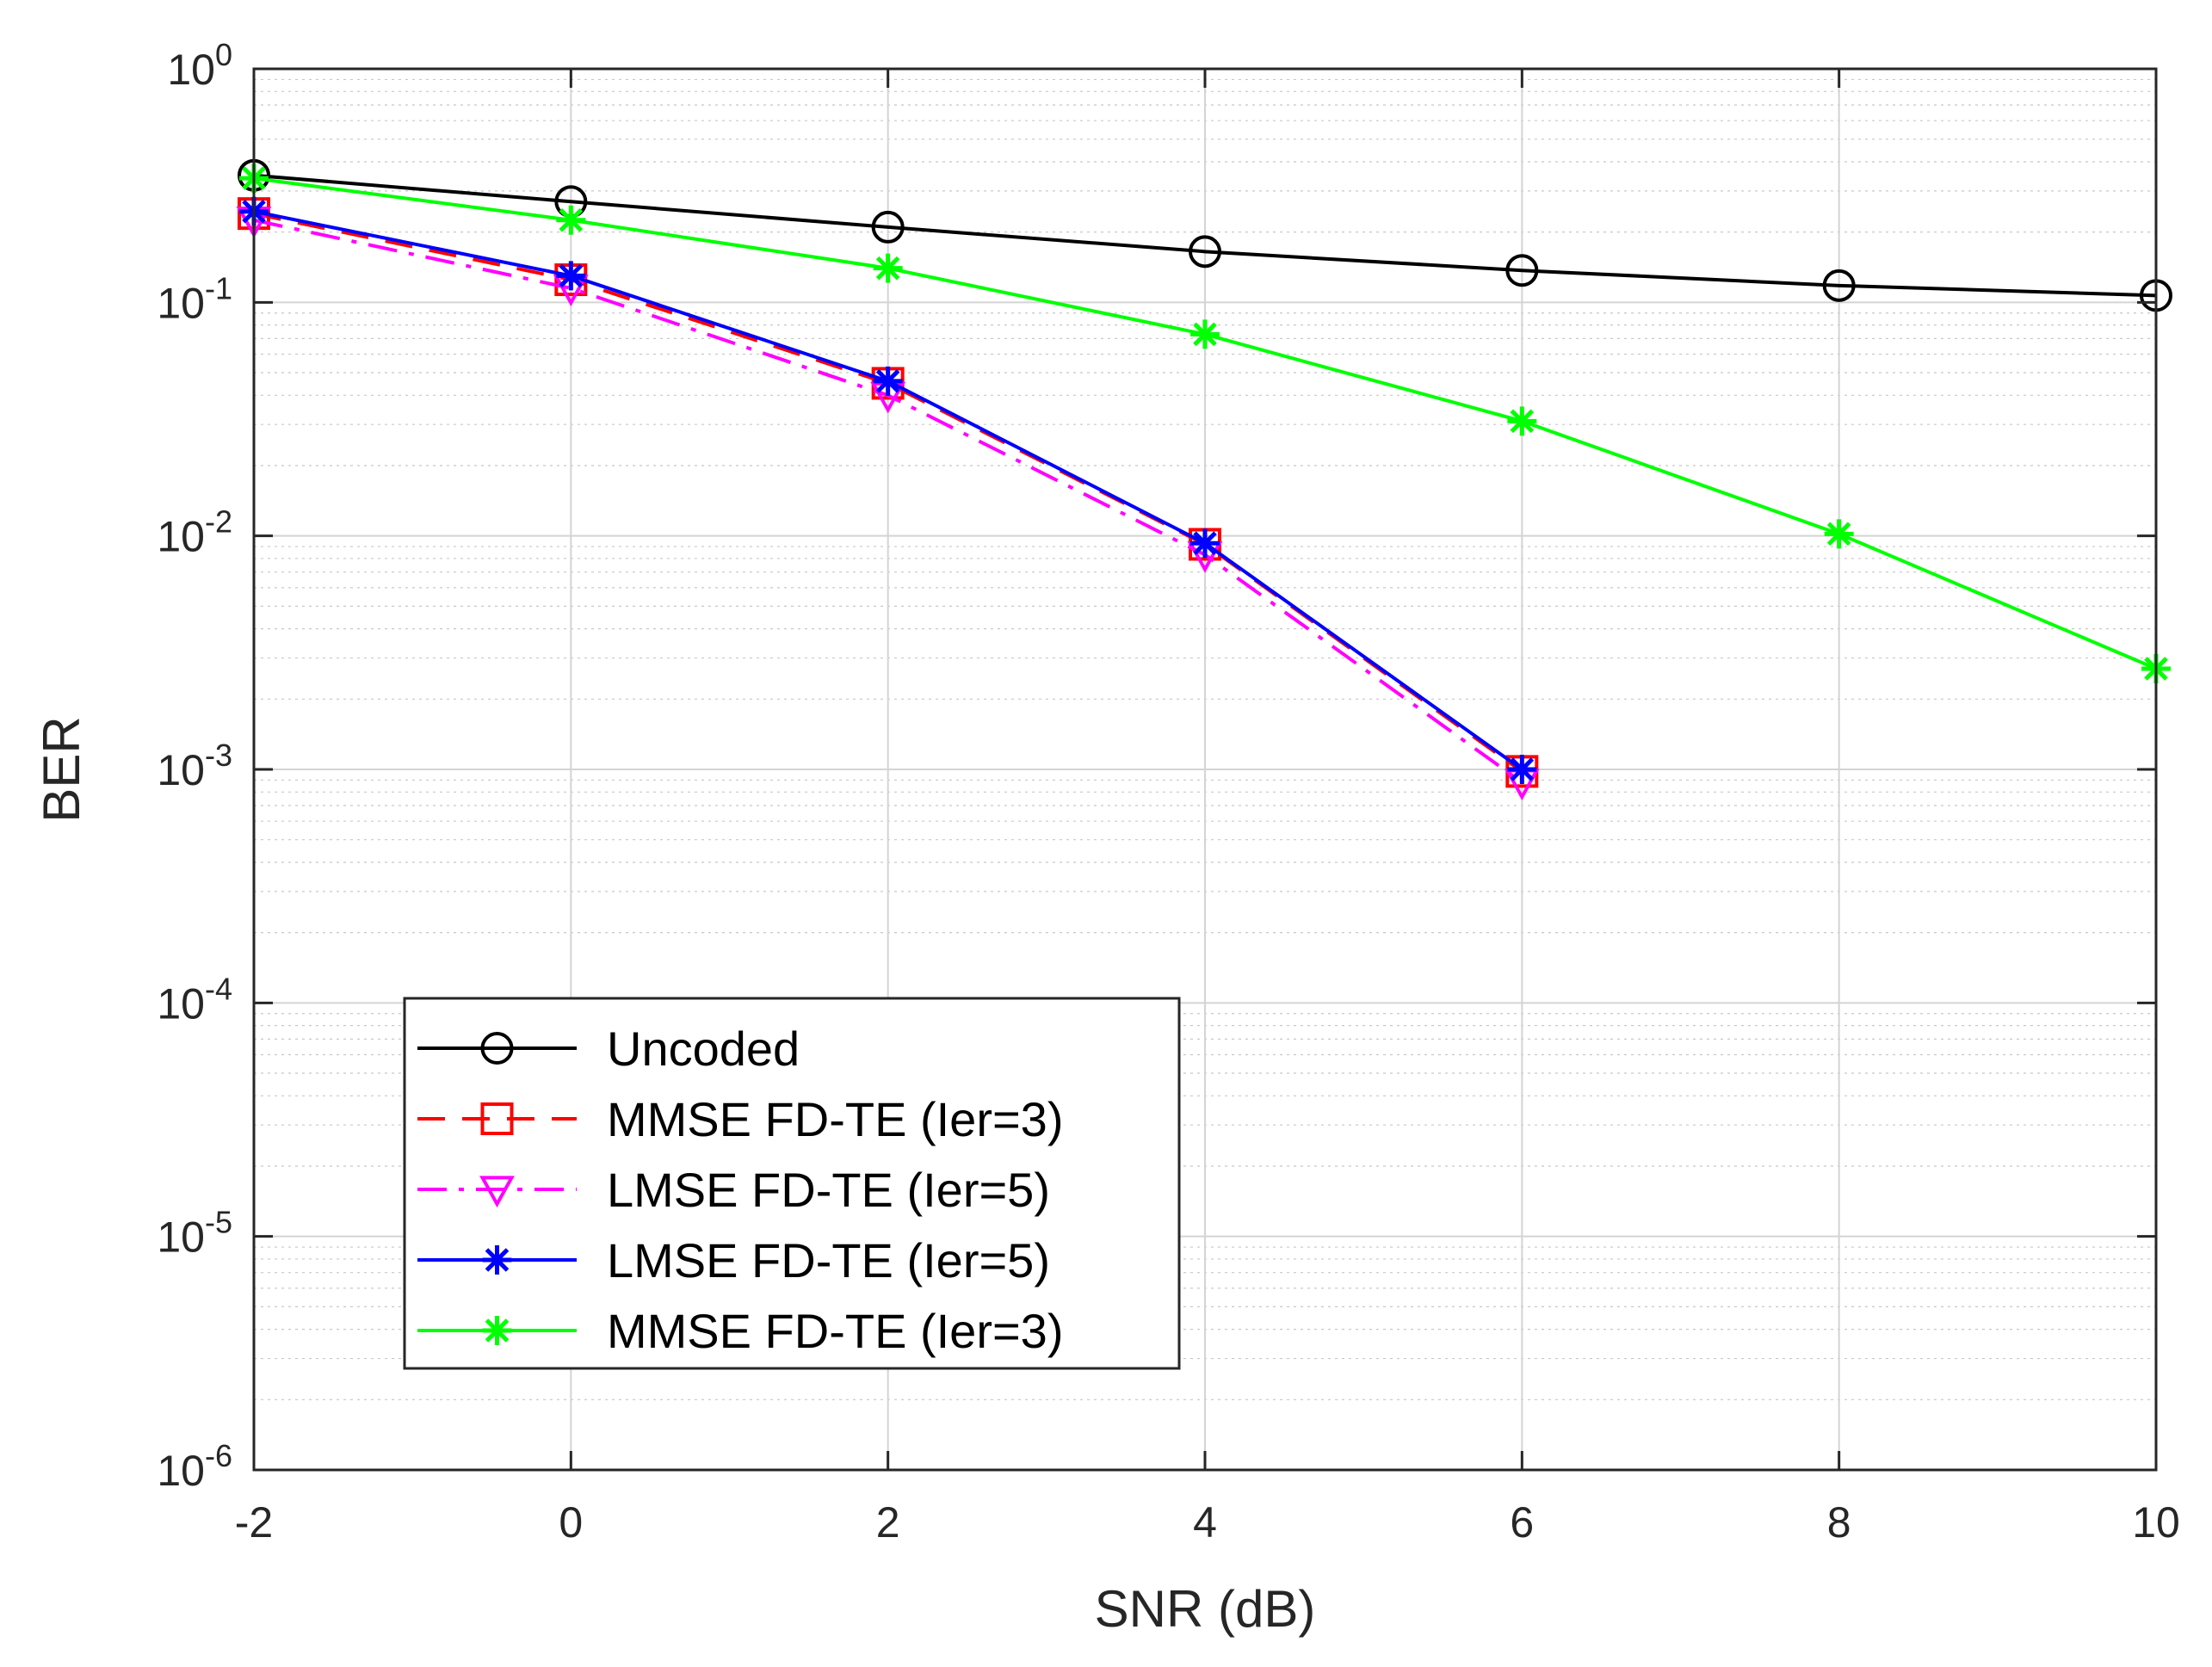 This screenshot has width=2212, height=1667. I want to click on legend-entry-5: MMSE FD-TE (Ier=3), so click(740, 1331).